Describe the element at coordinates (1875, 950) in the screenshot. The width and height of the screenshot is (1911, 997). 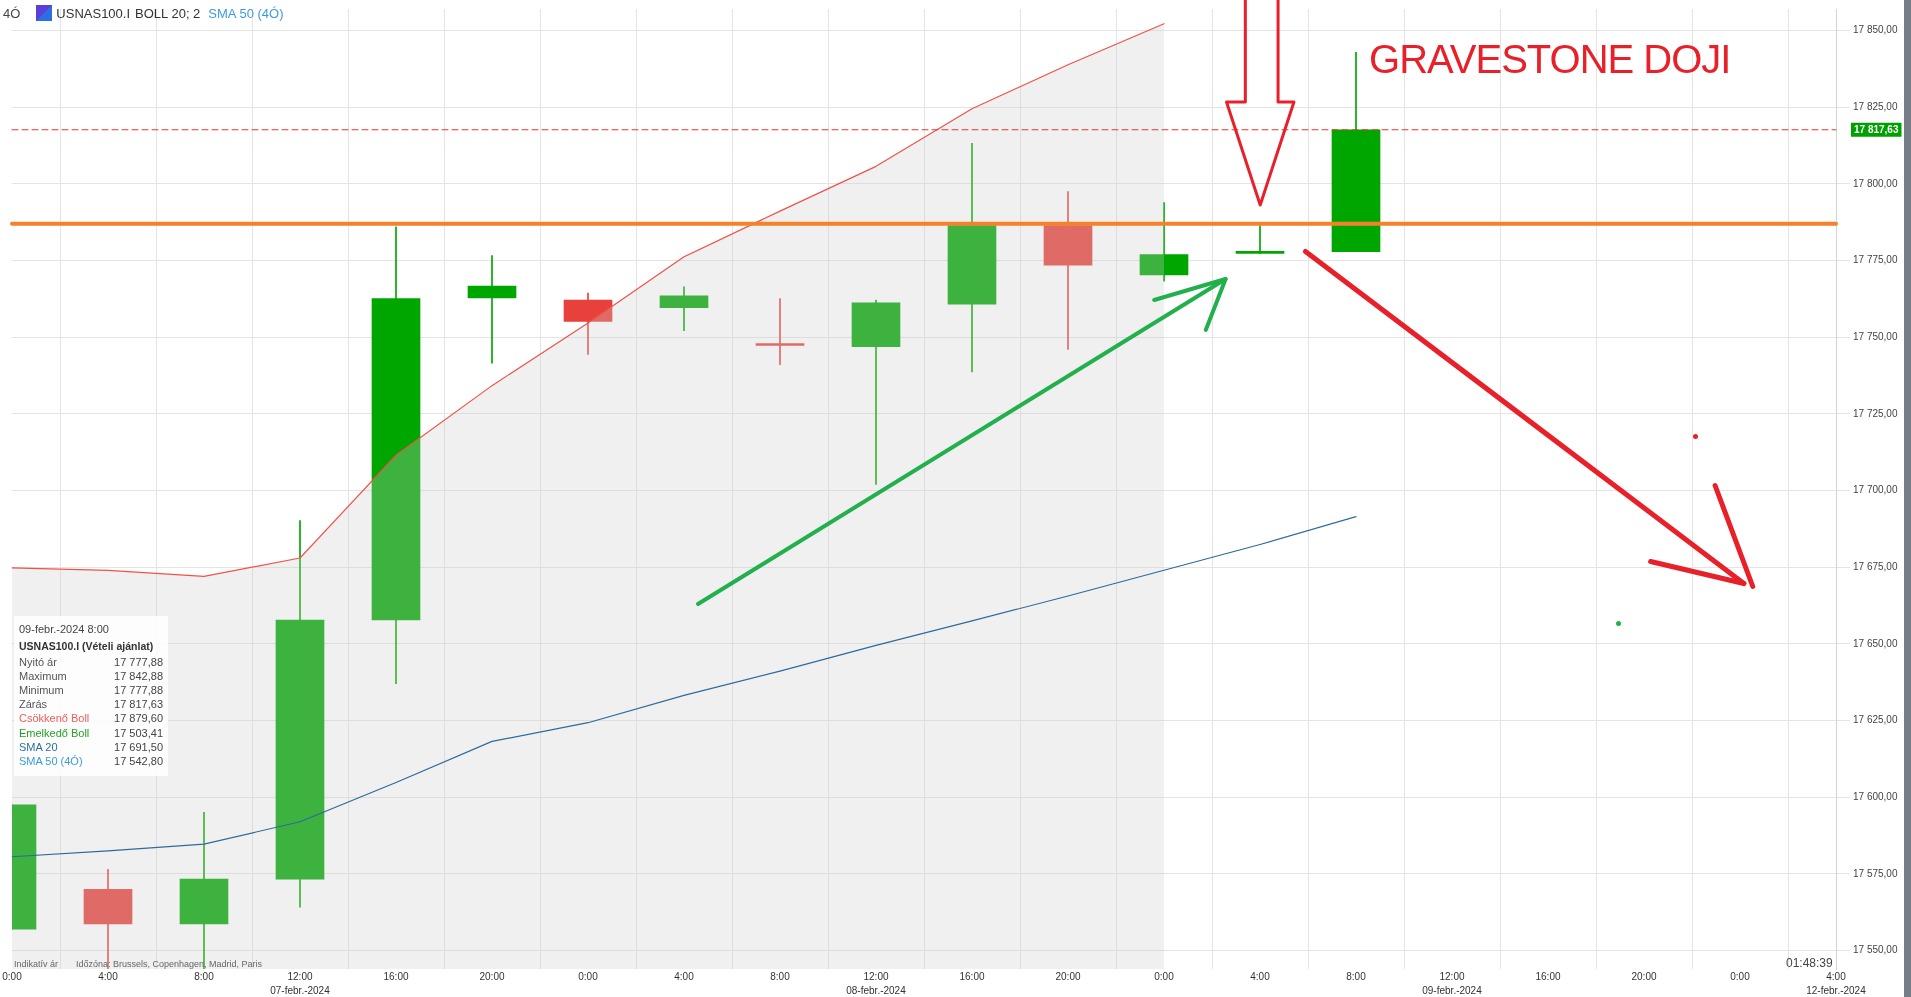
I see `y-tick-label: 17 550,00` at that location.